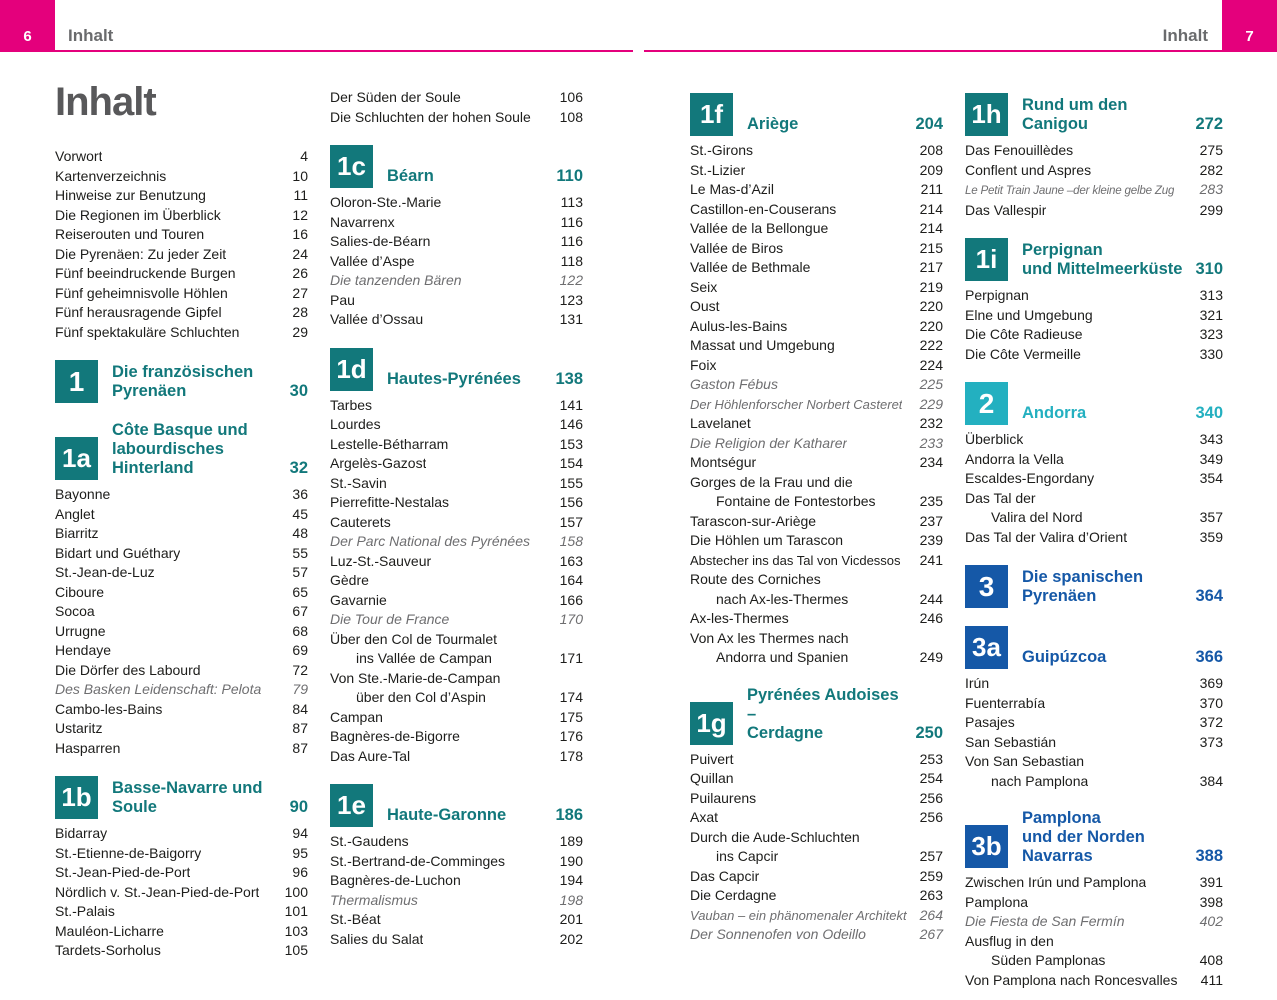 This screenshot has height=1000, width=1277. What do you see at coordinates (181, 495) in the screenshot?
I see `toc-entry: Bayonne 36` at bounding box center [181, 495].